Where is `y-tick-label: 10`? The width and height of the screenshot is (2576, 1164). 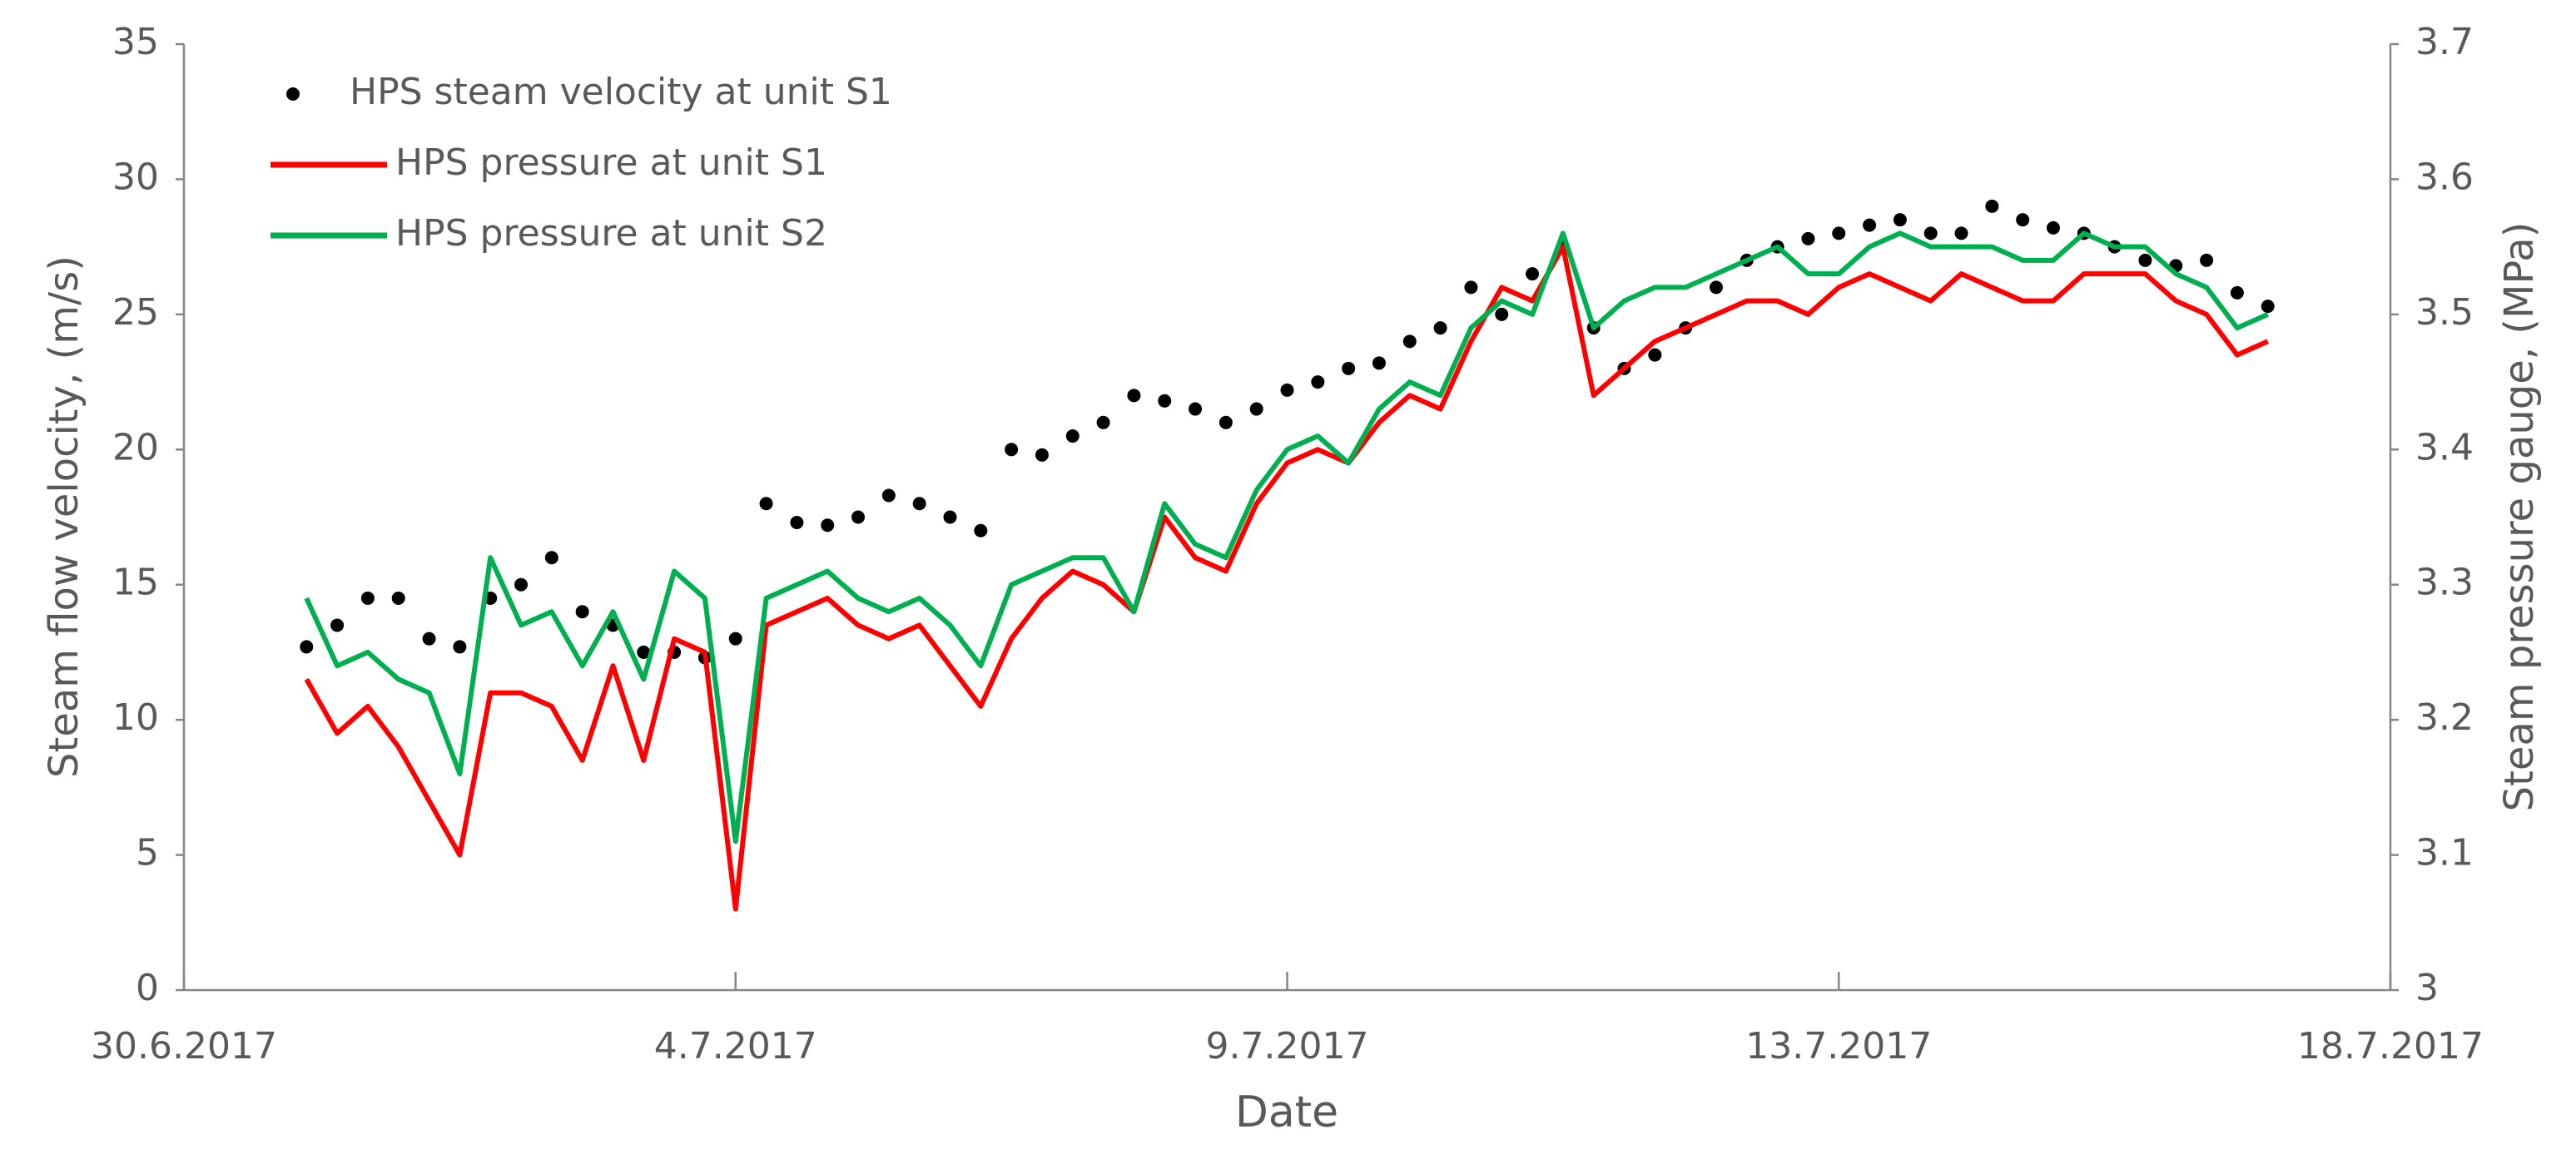 y-tick-label: 10 is located at coordinates (135, 717).